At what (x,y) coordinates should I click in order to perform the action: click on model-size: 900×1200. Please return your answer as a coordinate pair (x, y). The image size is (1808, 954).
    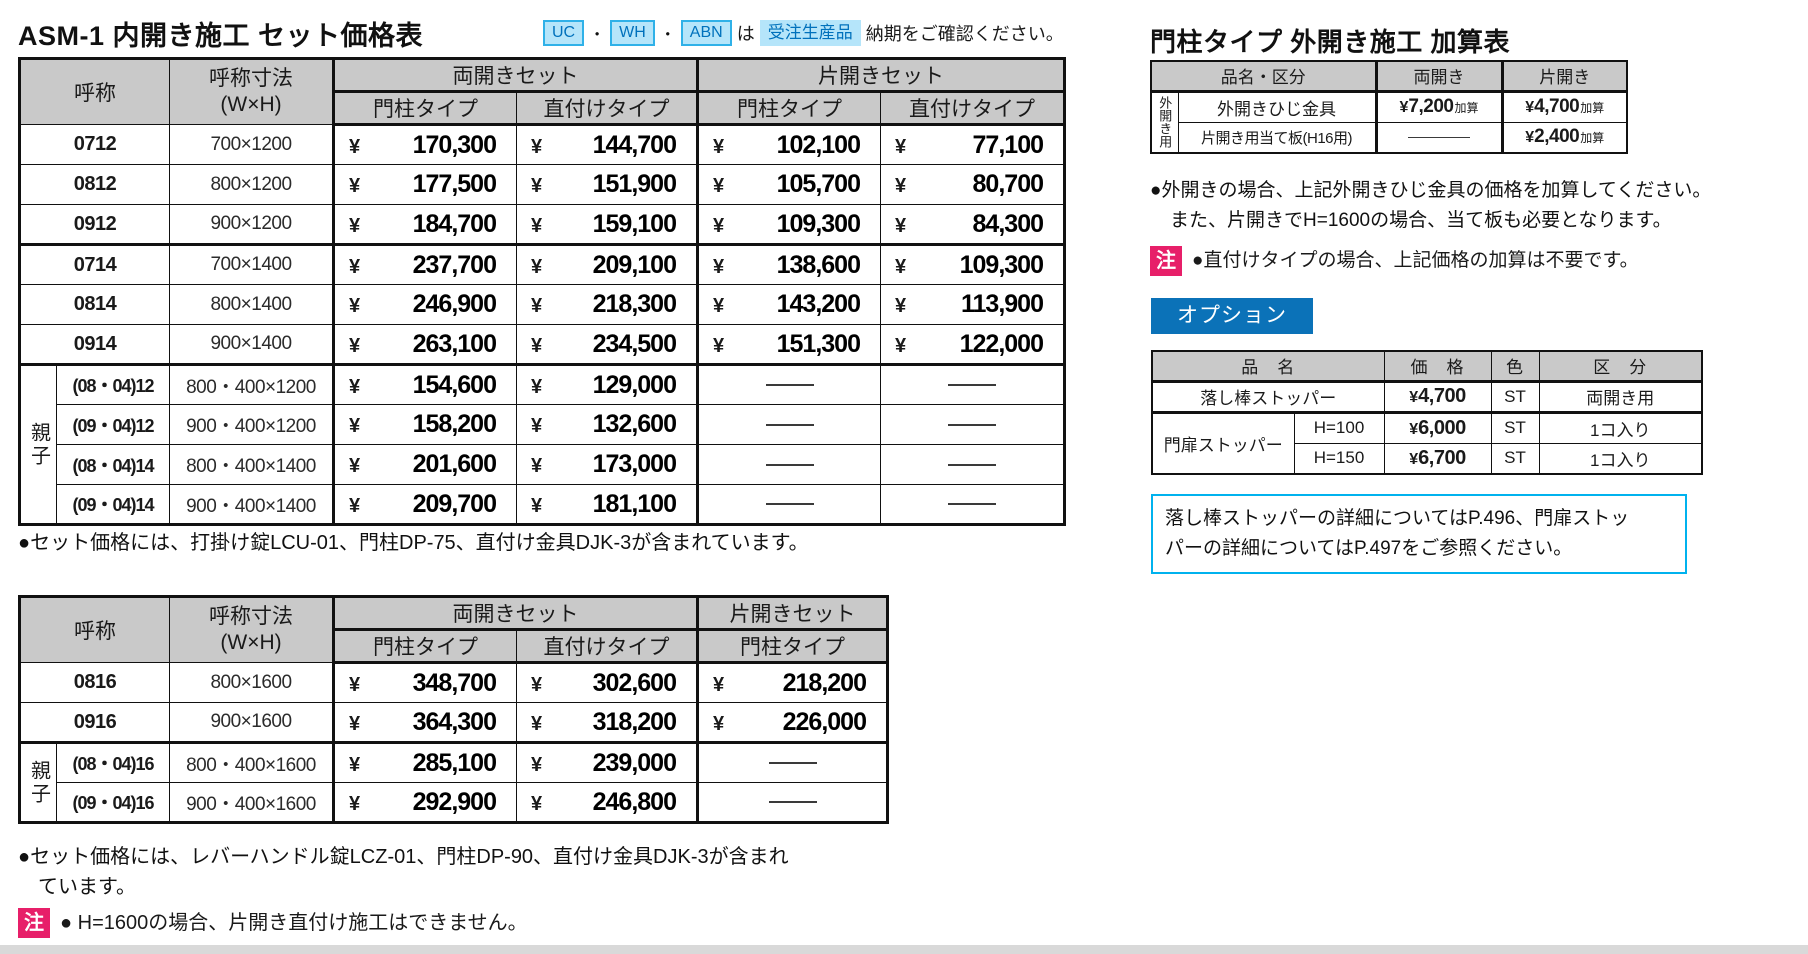
    Looking at the image, I should click on (252, 225).